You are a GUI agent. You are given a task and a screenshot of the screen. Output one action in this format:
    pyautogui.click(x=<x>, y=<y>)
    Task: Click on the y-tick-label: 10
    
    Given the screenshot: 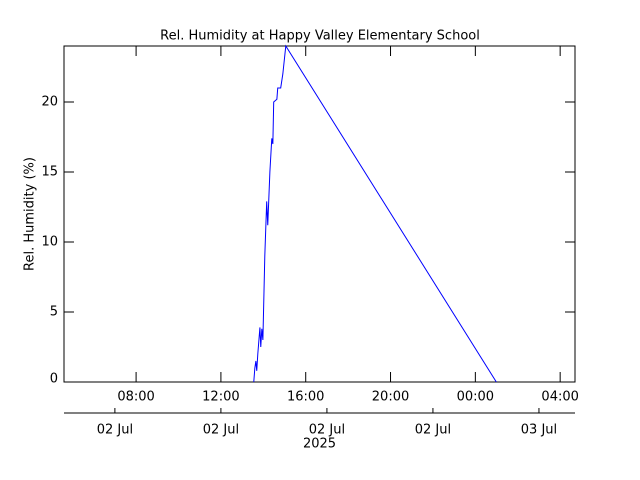 What is the action you would take?
    pyautogui.click(x=49, y=242)
    